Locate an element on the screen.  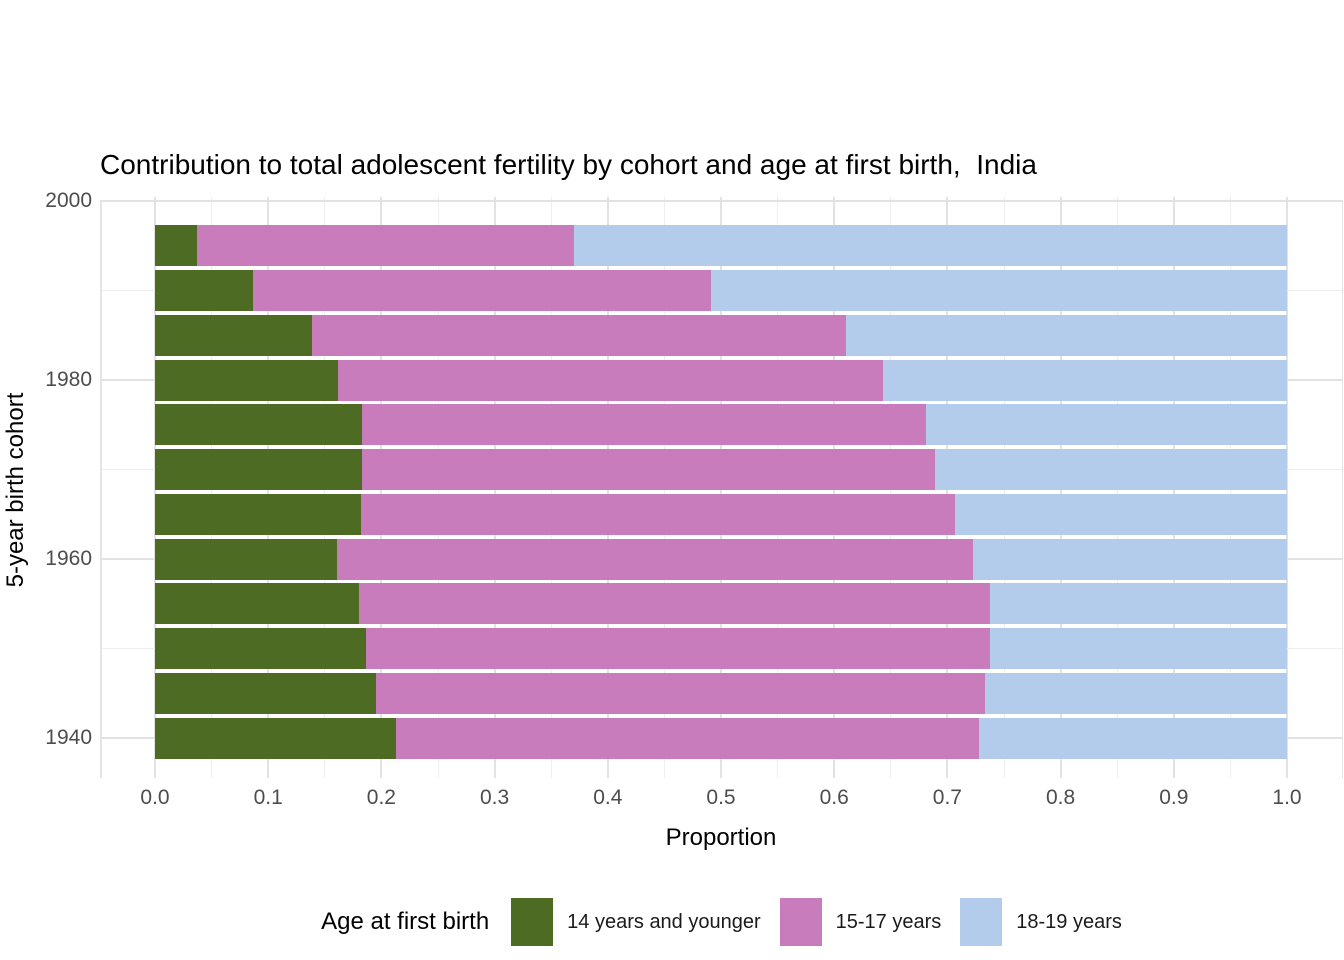
y-axis-title: 5-year birth cohort is located at coordinates (15, 490).